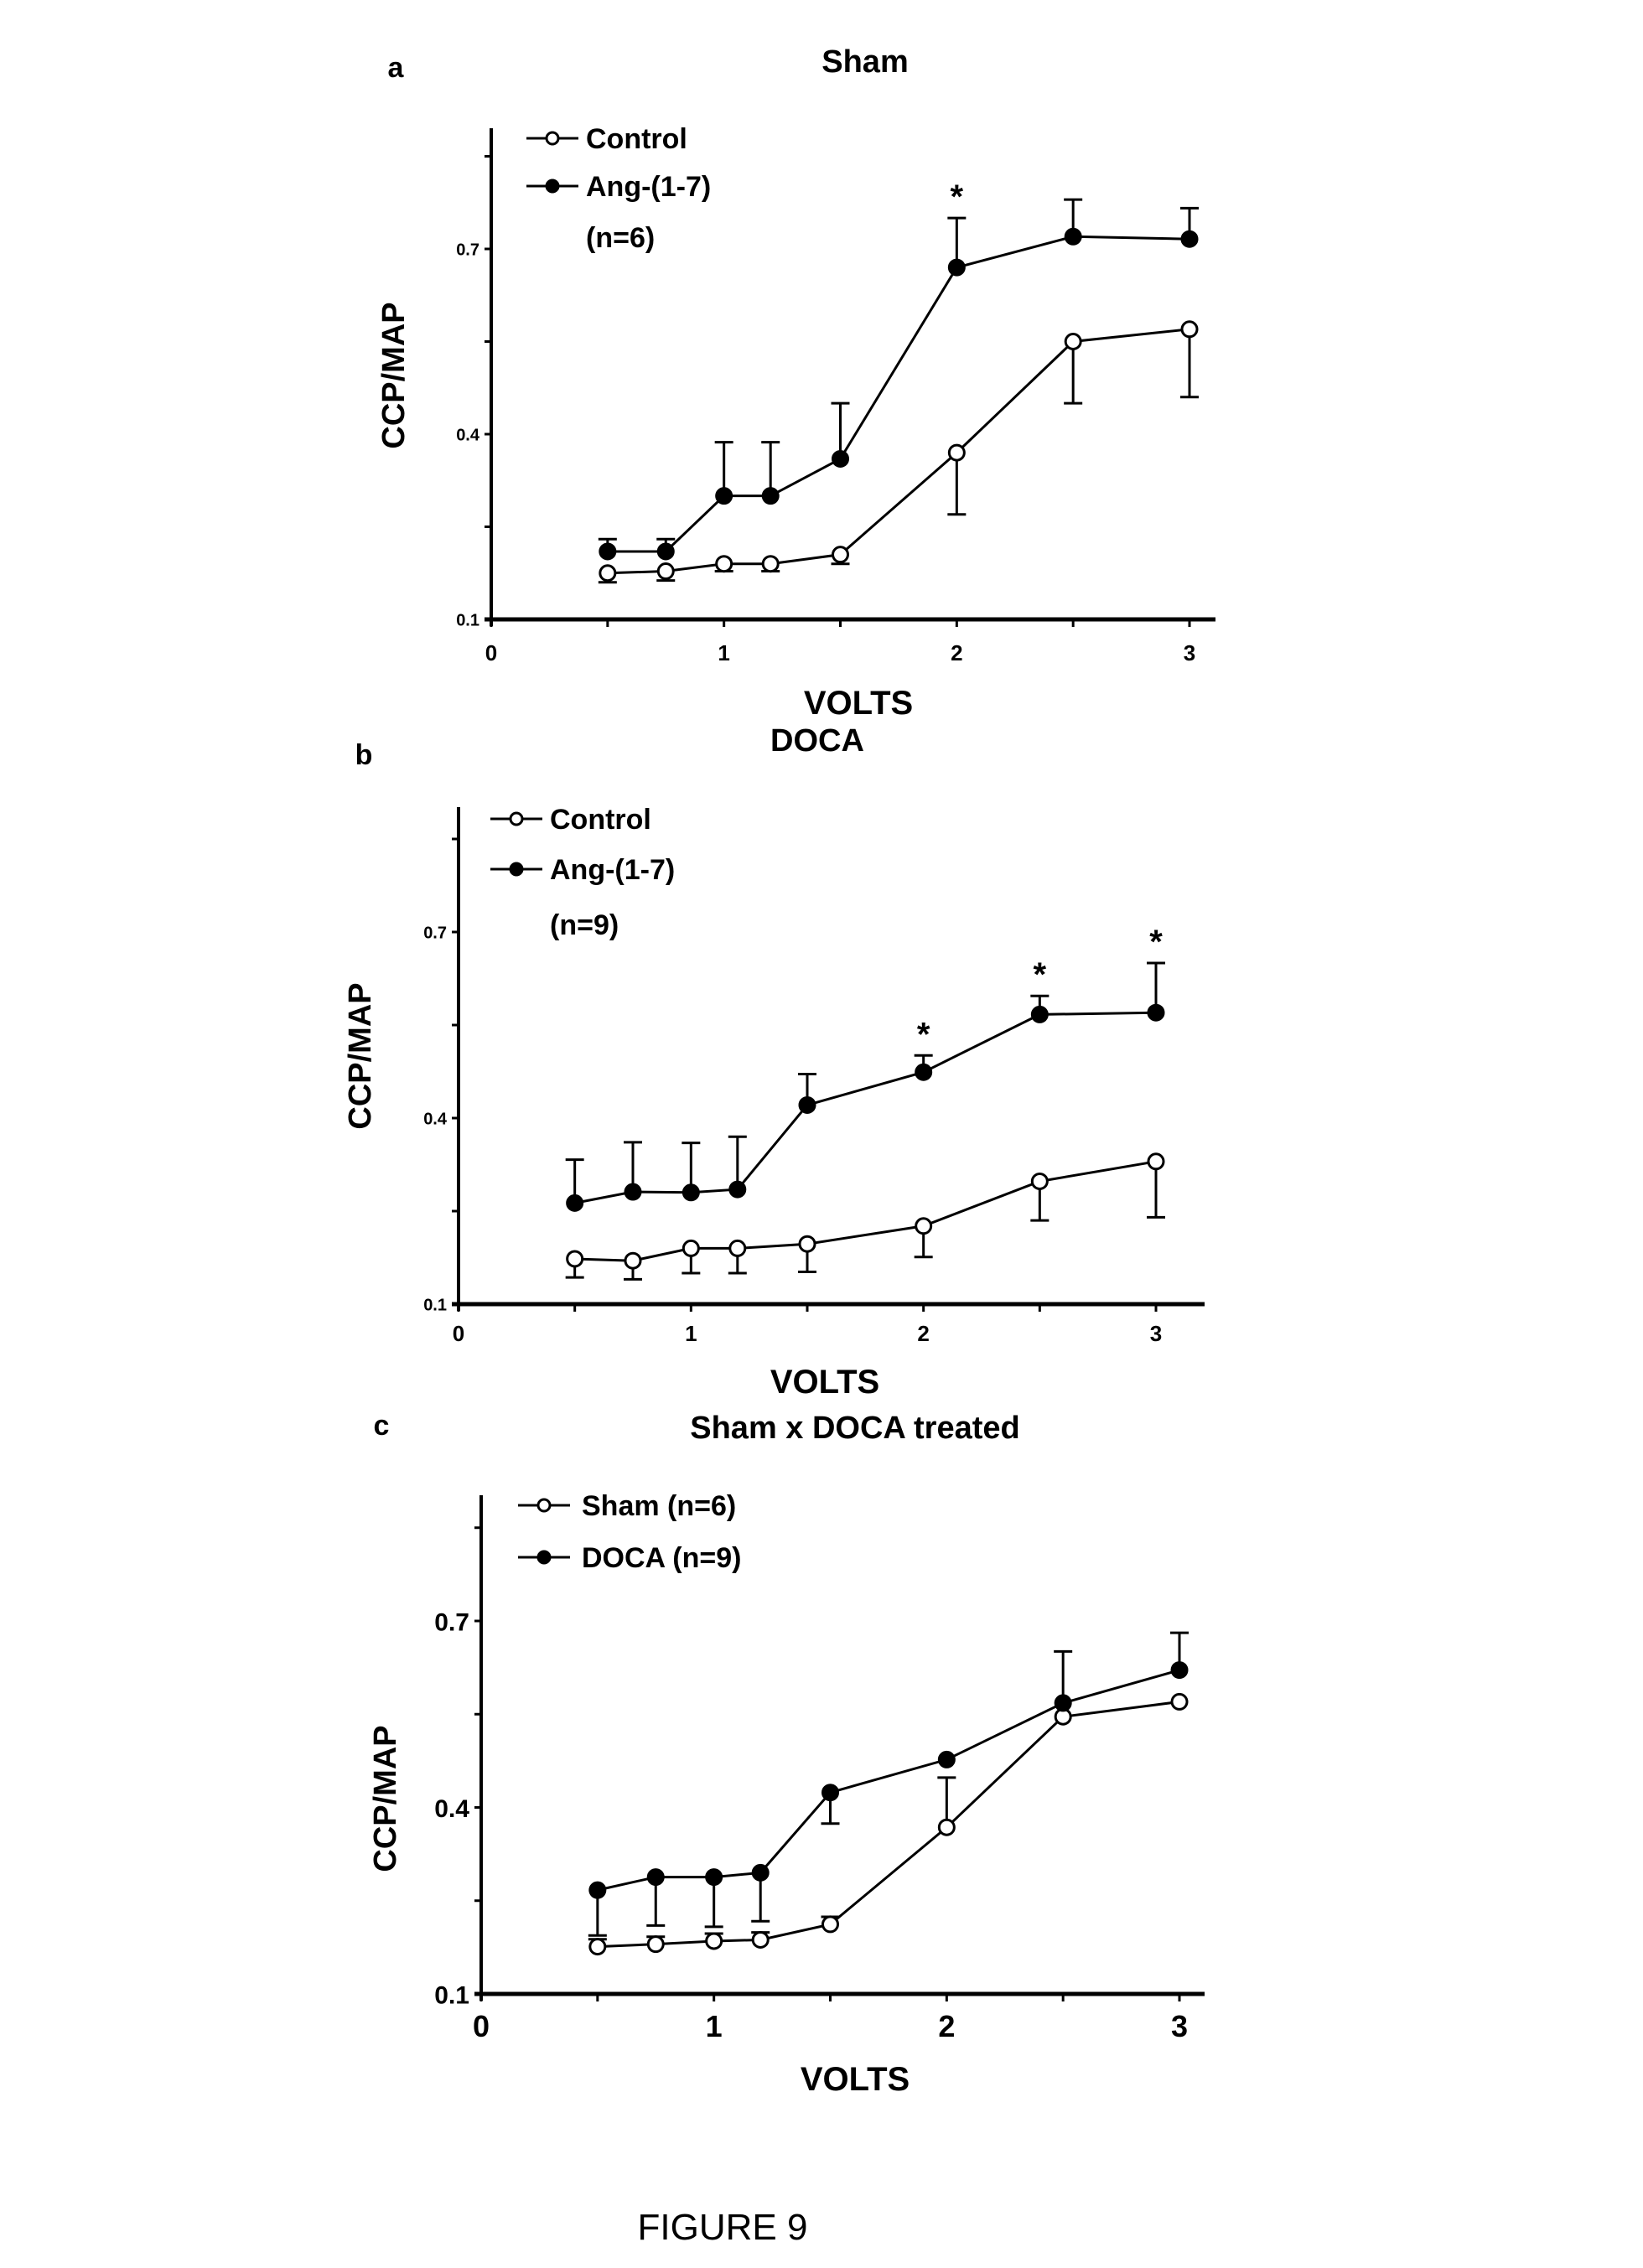 The width and height of the screenshot is (1643, 2268). Describe the element at coordinates (364, 755) in the screenshot. I see `panel-label: b` at that location.